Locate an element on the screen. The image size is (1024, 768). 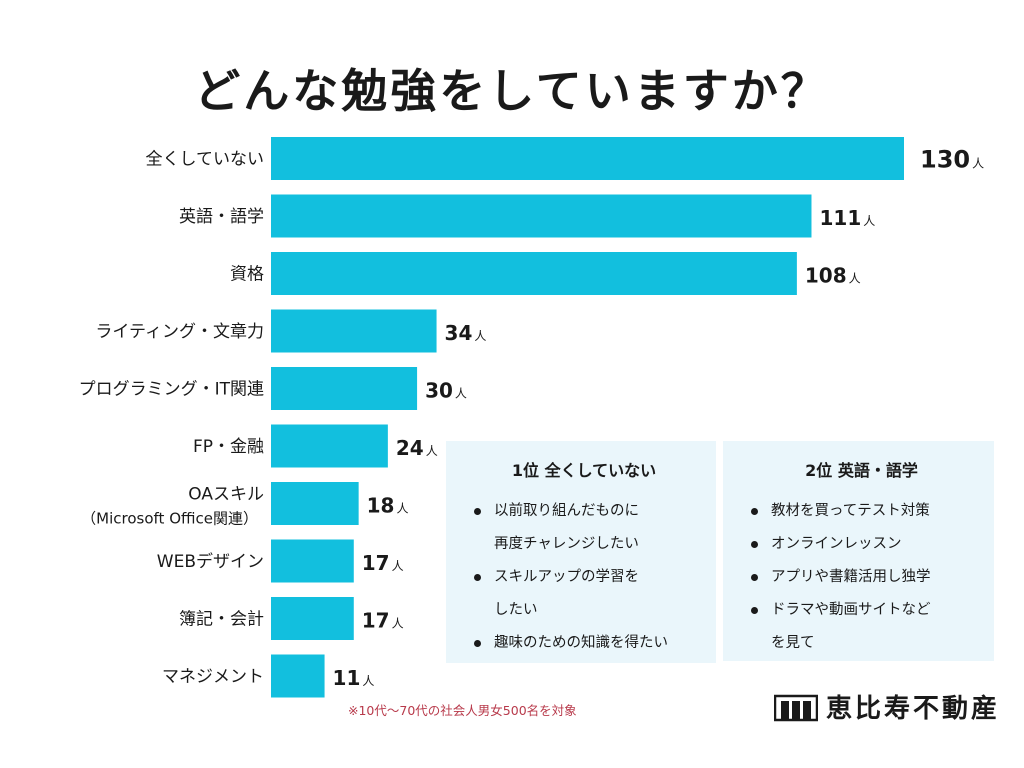
rank1-item-2-line-0: 趣味のための知識を得たい is located at coordinates (581, 643).